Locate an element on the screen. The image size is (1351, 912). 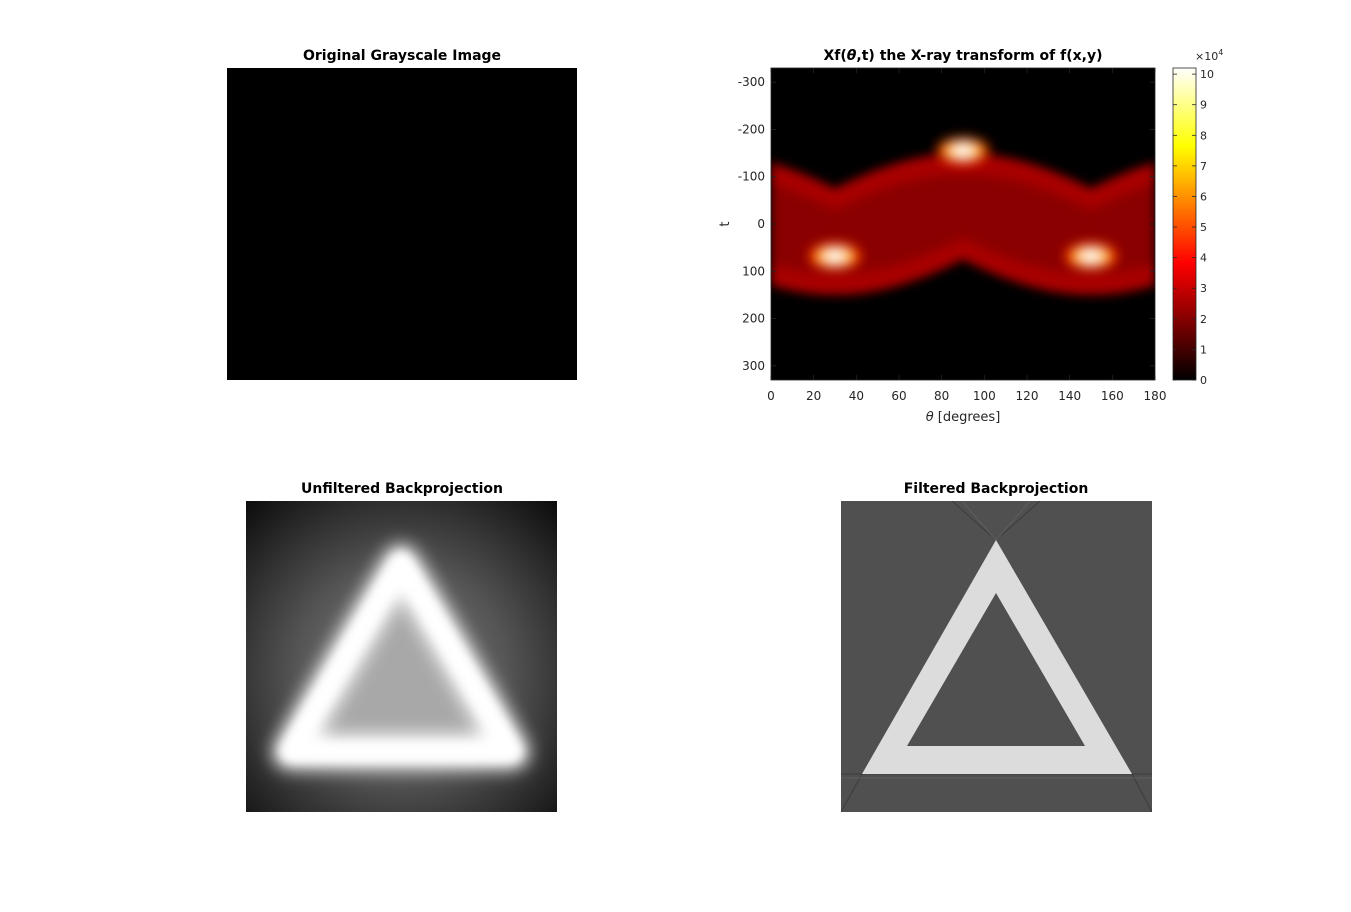
y-tick-label: 200 is located at coordinates (753, 319).